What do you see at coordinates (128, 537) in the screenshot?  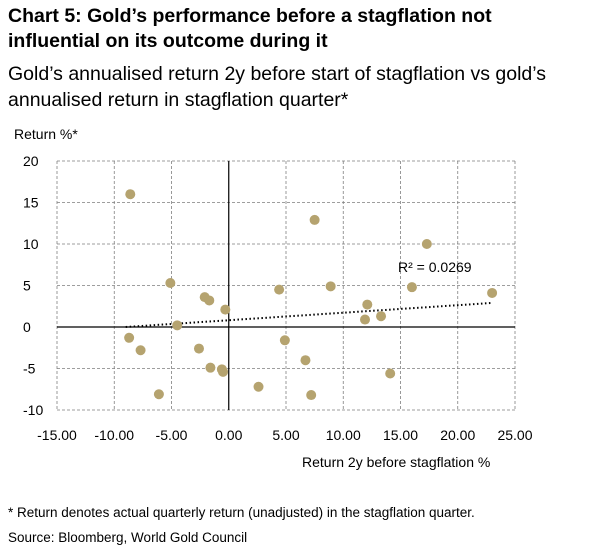 I see `source-note: Source: Bloomberg, World Gold Council` at bounding box center [128, 537].